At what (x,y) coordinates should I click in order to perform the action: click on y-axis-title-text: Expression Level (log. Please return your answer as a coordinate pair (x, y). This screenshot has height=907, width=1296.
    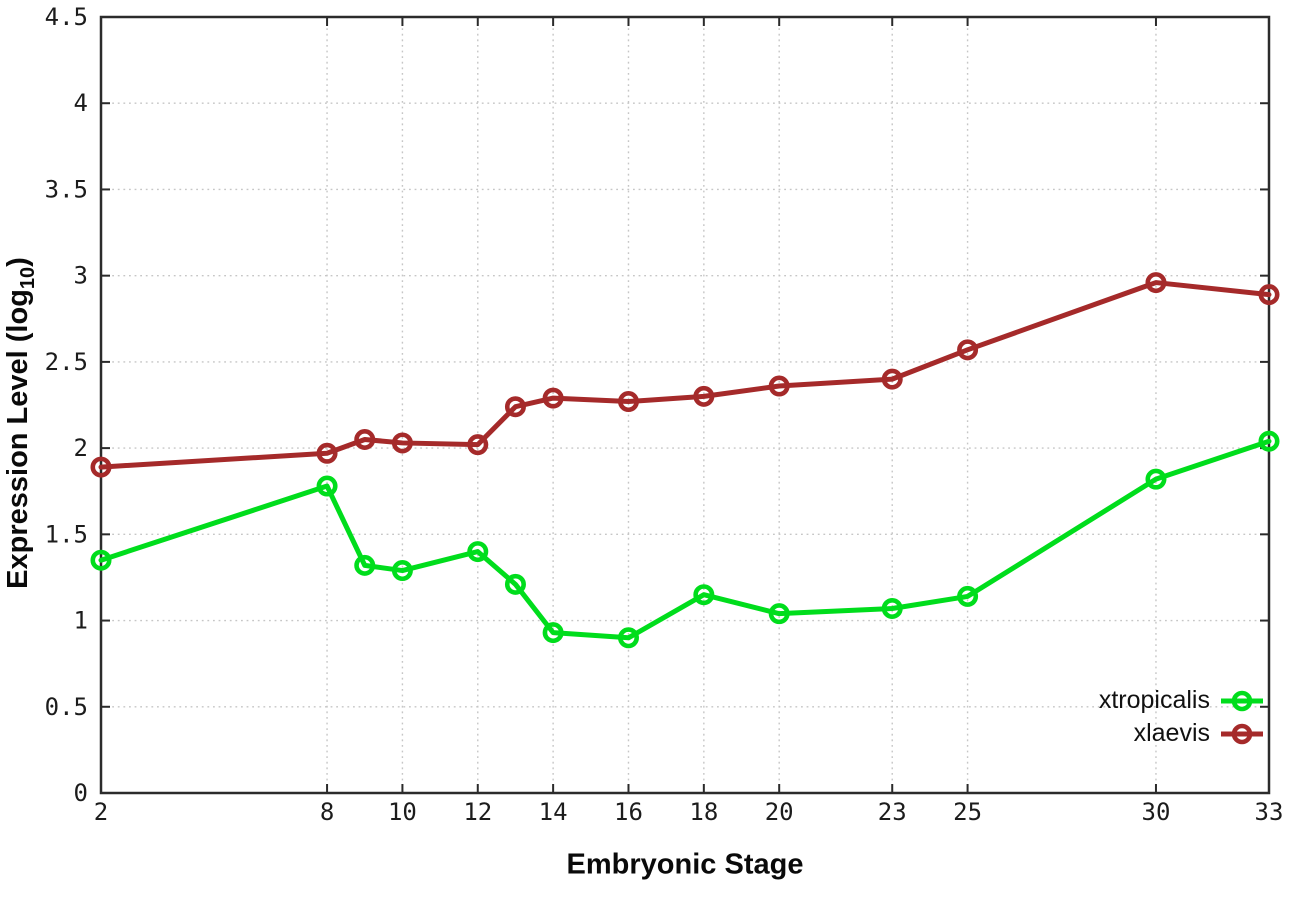
    Looking at the image, I should click on (18, 439).